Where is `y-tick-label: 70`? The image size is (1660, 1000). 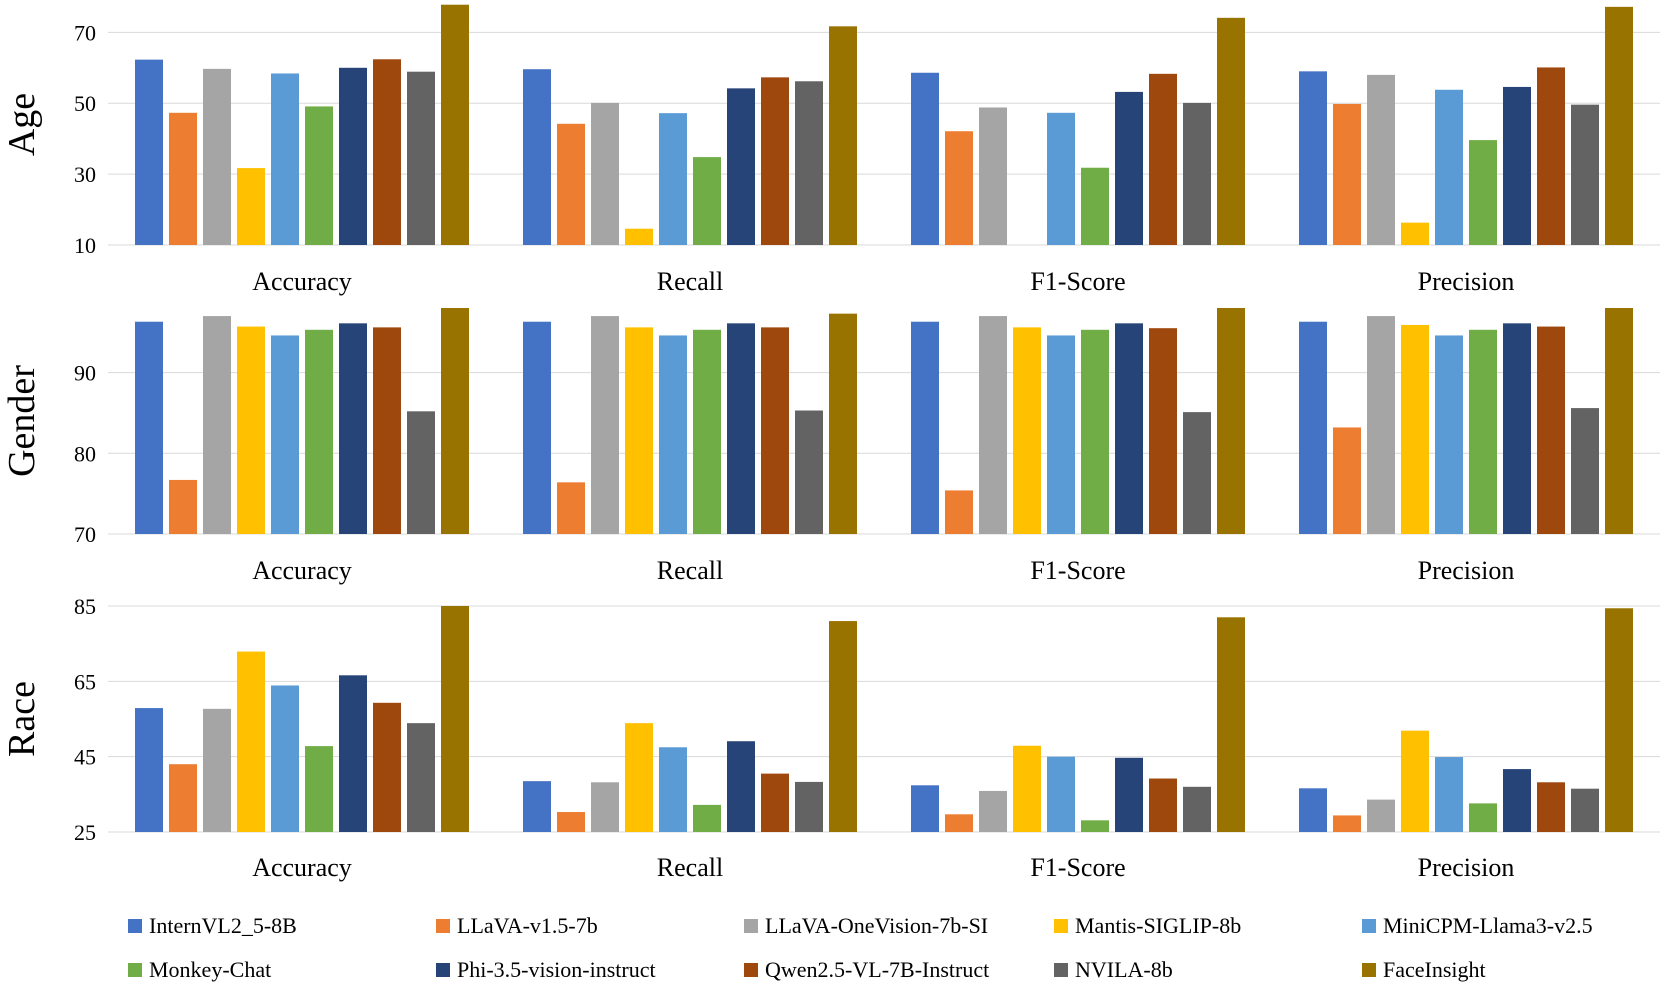 y-tick-label: 70 is located at coordinates (85, 534).